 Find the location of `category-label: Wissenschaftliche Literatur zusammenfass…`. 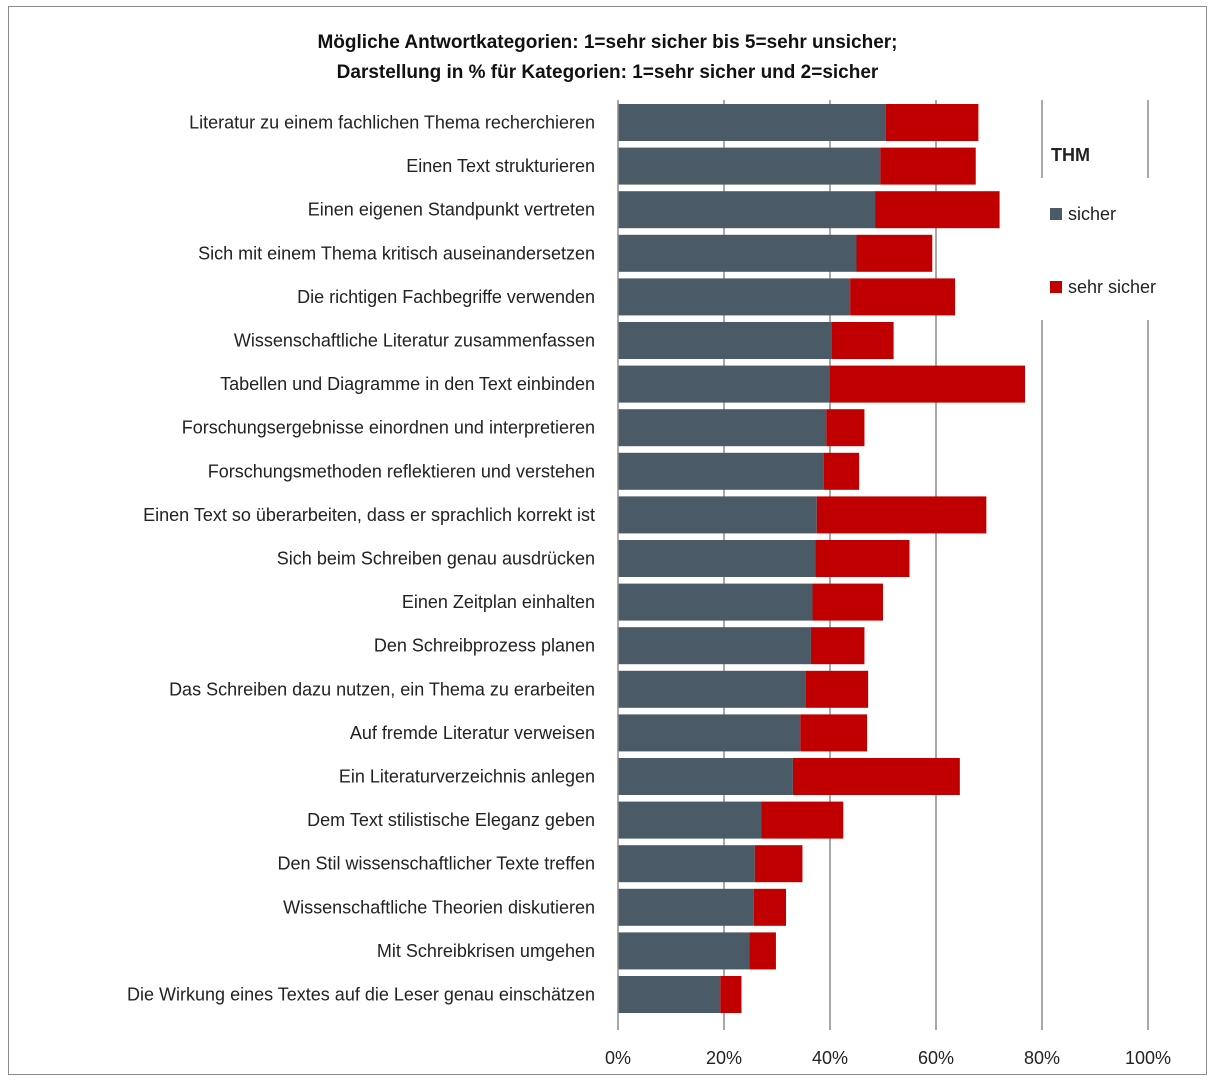

category-label: Wissenschaftliche Literatur zusammenfass… is located at coordinates (414, 341).